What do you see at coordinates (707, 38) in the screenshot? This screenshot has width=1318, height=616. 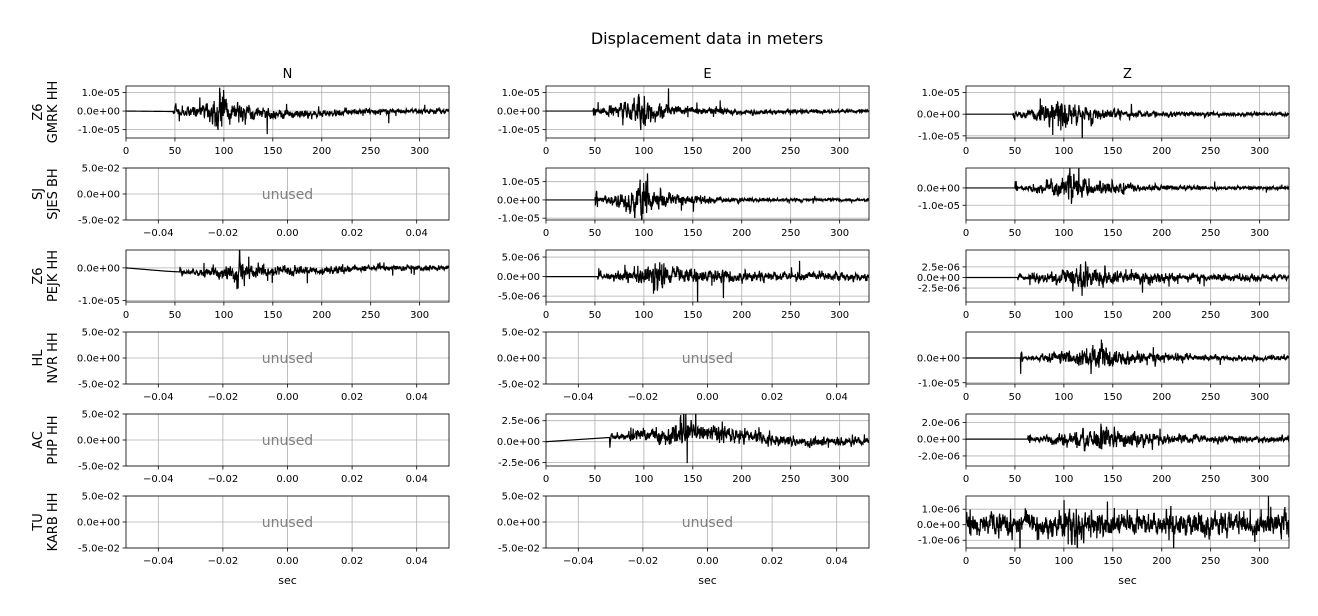 I see `figure-title: Displacement data in meters` at bounding box center [707, 38].